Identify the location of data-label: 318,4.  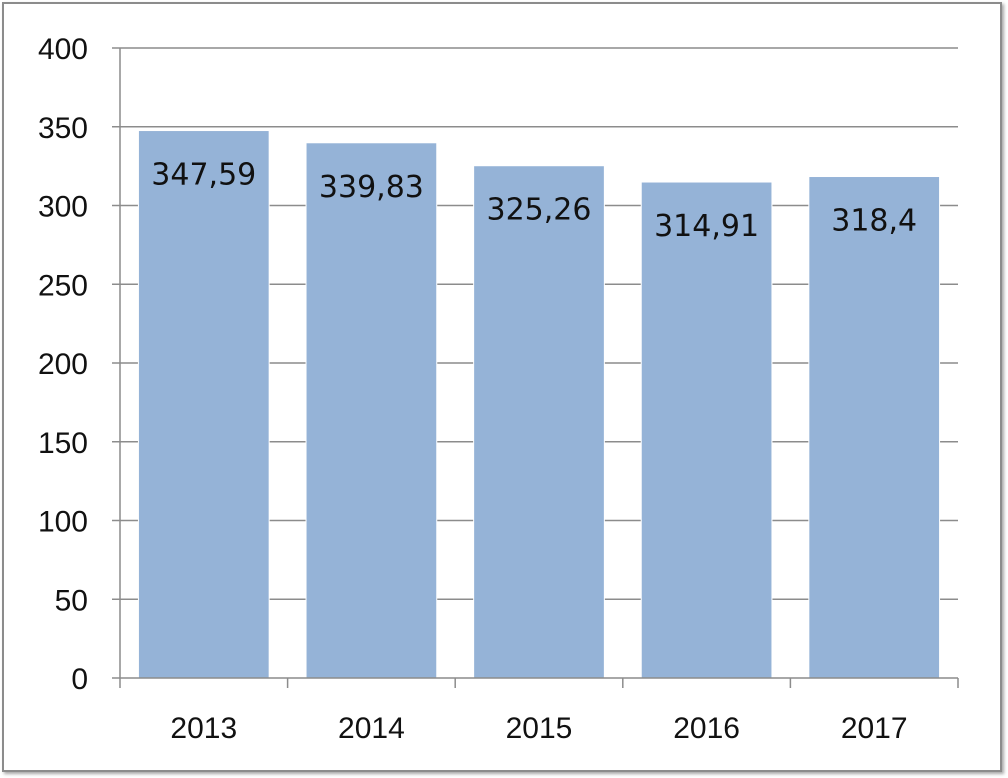
(874, 221).